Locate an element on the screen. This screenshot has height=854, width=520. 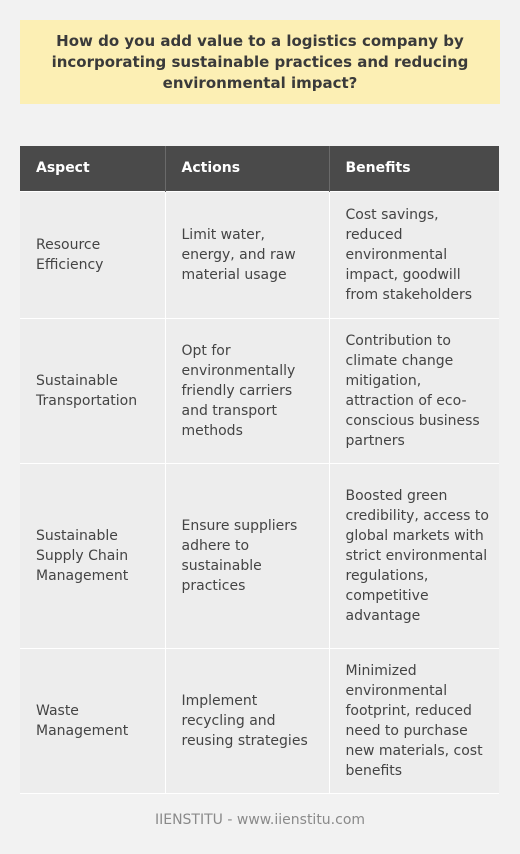
footer-credit: IIENSTITU - www.iienstitu.com is located at coordinates (260, 820).